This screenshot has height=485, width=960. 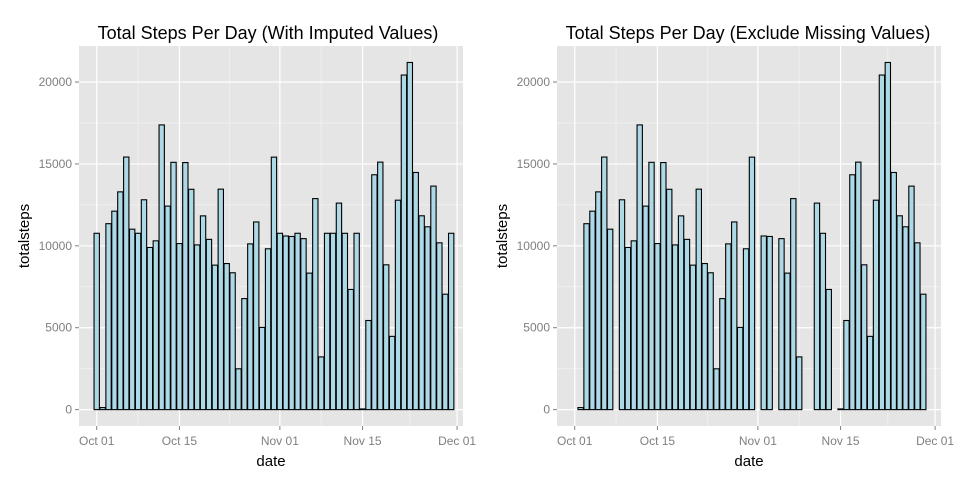 I want to click on x-tick-label: Nov 01, so click(x=758, y=441).